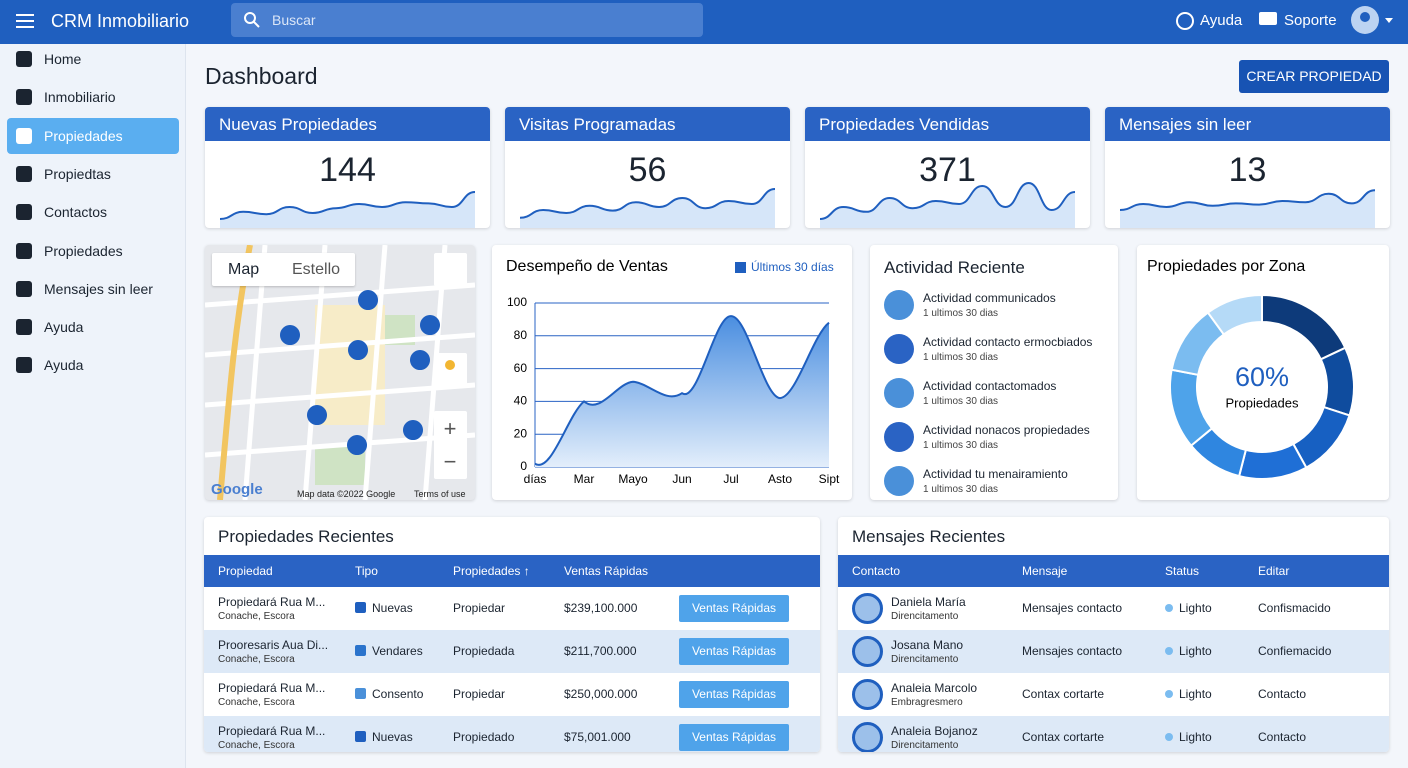 This screenshot has height=768, width=1408. What do you see at coordinates (1295, 651) in the screenshot?
I see `edit: Confiemacido` at bounding box center [1295, 651].